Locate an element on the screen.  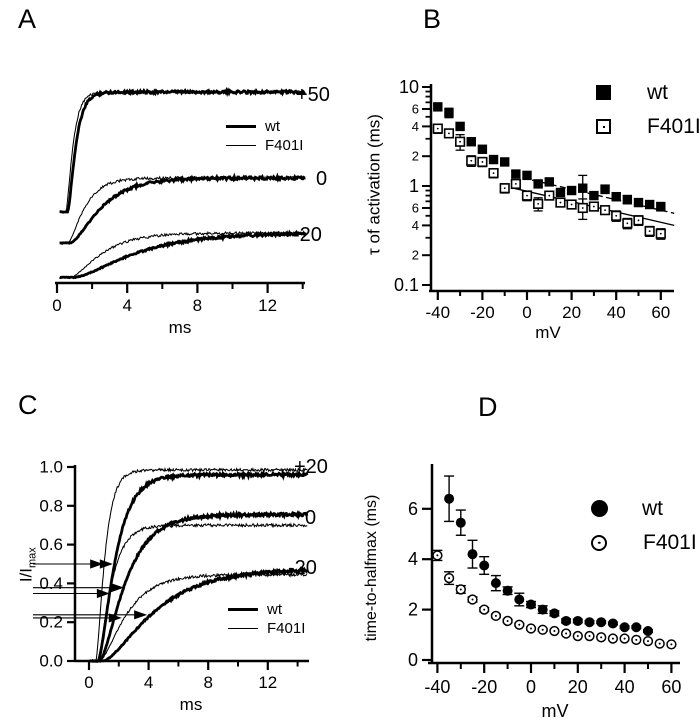
svg-text: 10 is located at coordinates (409, 87).